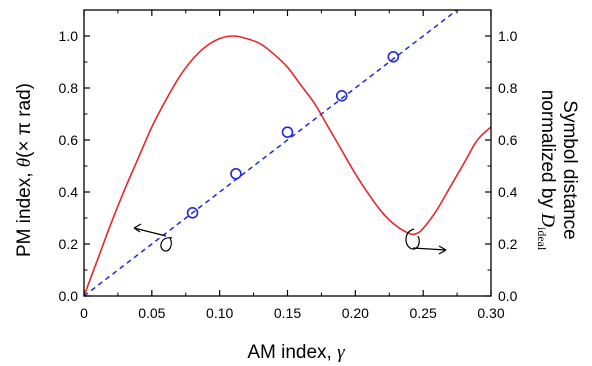  I want to click on x-tick-label: 0.30, so click(490, 313).